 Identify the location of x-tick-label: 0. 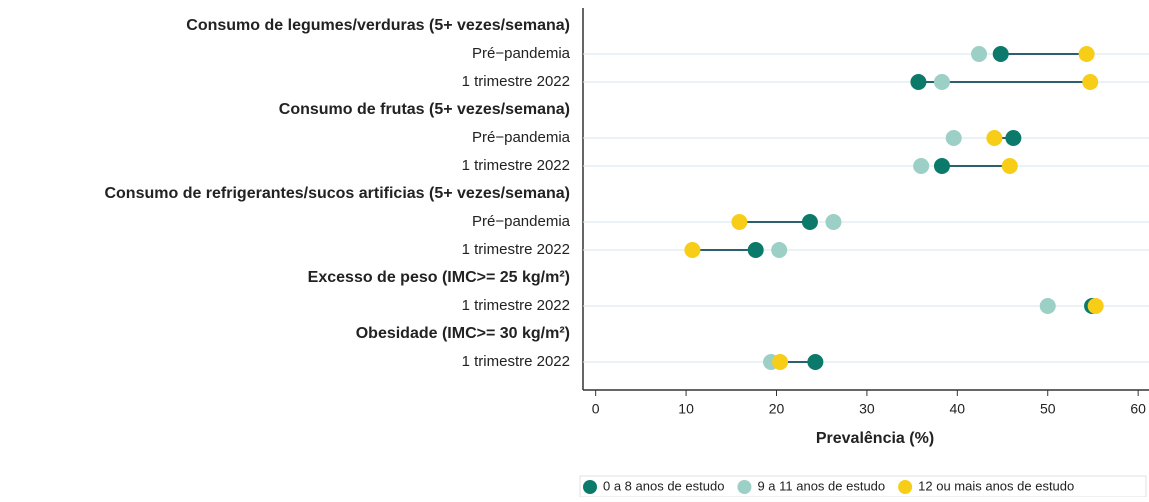
(596, 409).